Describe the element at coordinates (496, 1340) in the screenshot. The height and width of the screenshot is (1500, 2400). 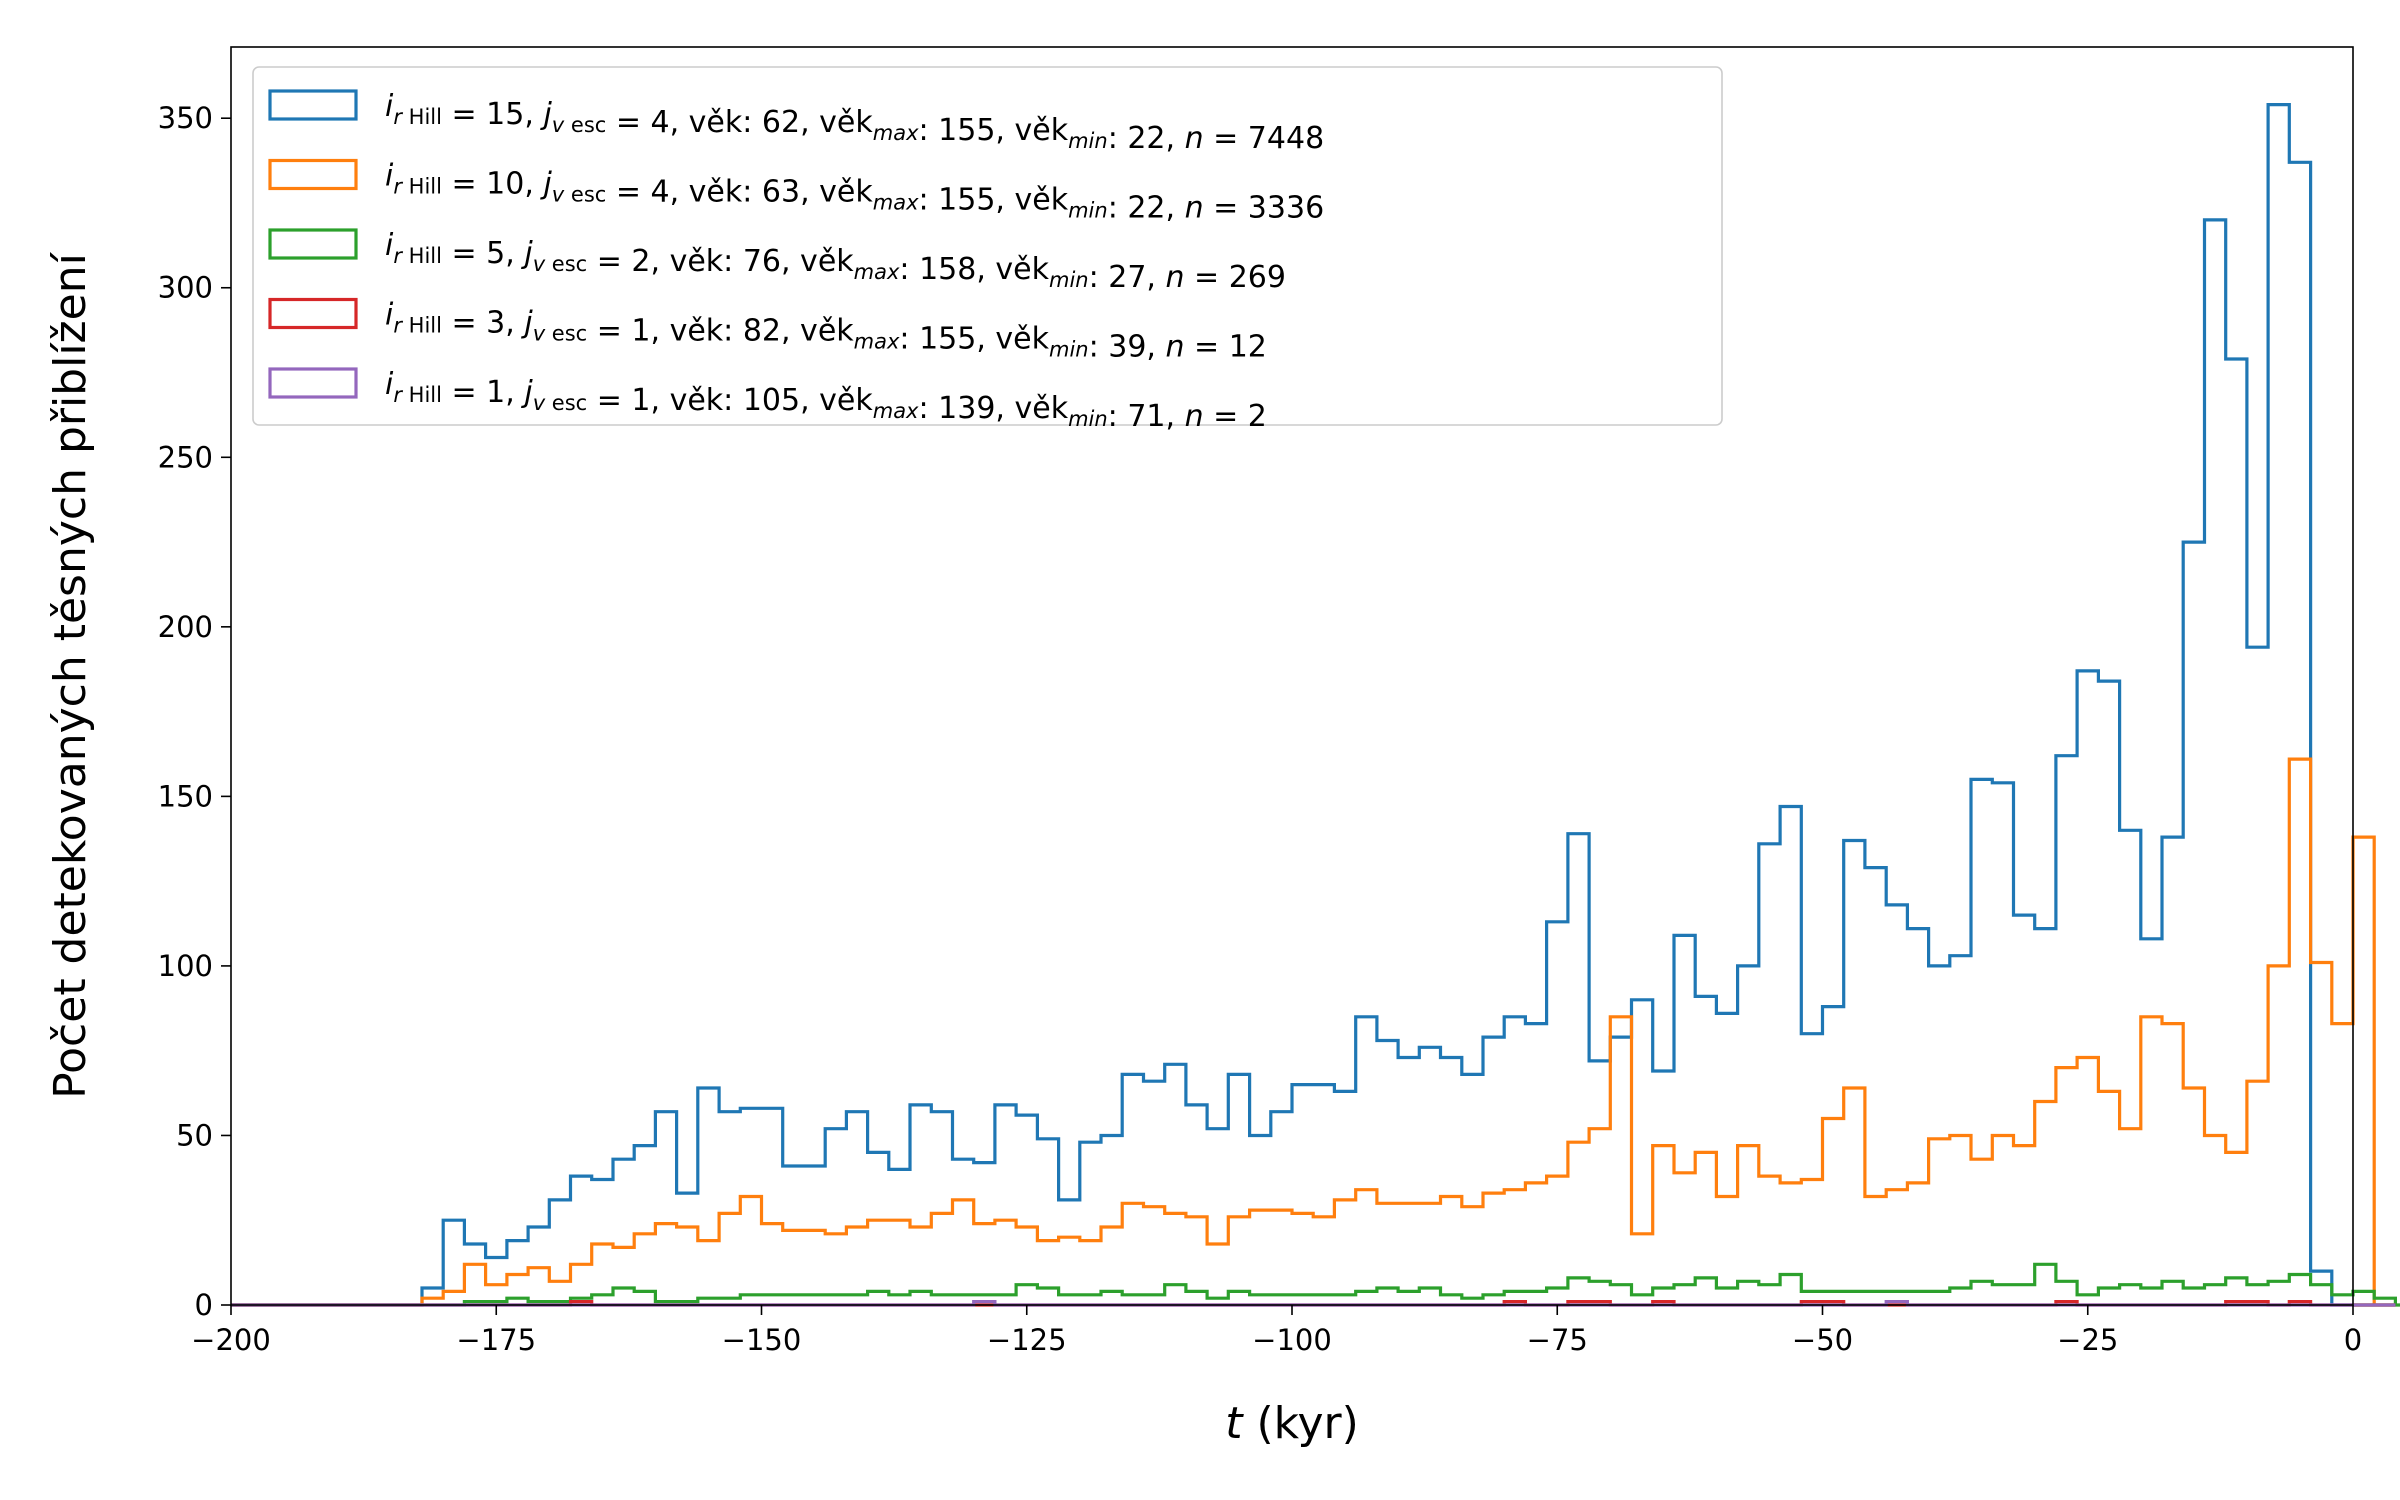
I see `x-tick-label: −175` at that location.